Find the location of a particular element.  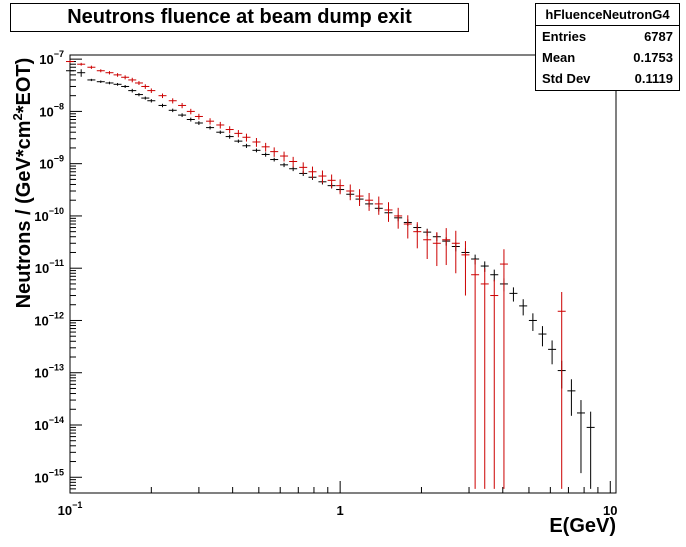

x-tick-label-base: 1 is located at coordinates (340, 510).